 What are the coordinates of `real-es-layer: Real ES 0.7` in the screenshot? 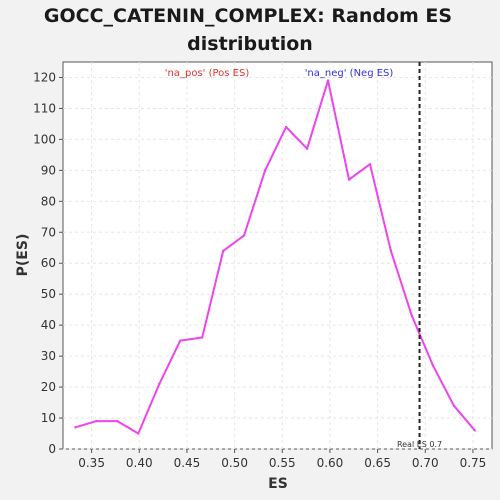 It's located at (419, 255).